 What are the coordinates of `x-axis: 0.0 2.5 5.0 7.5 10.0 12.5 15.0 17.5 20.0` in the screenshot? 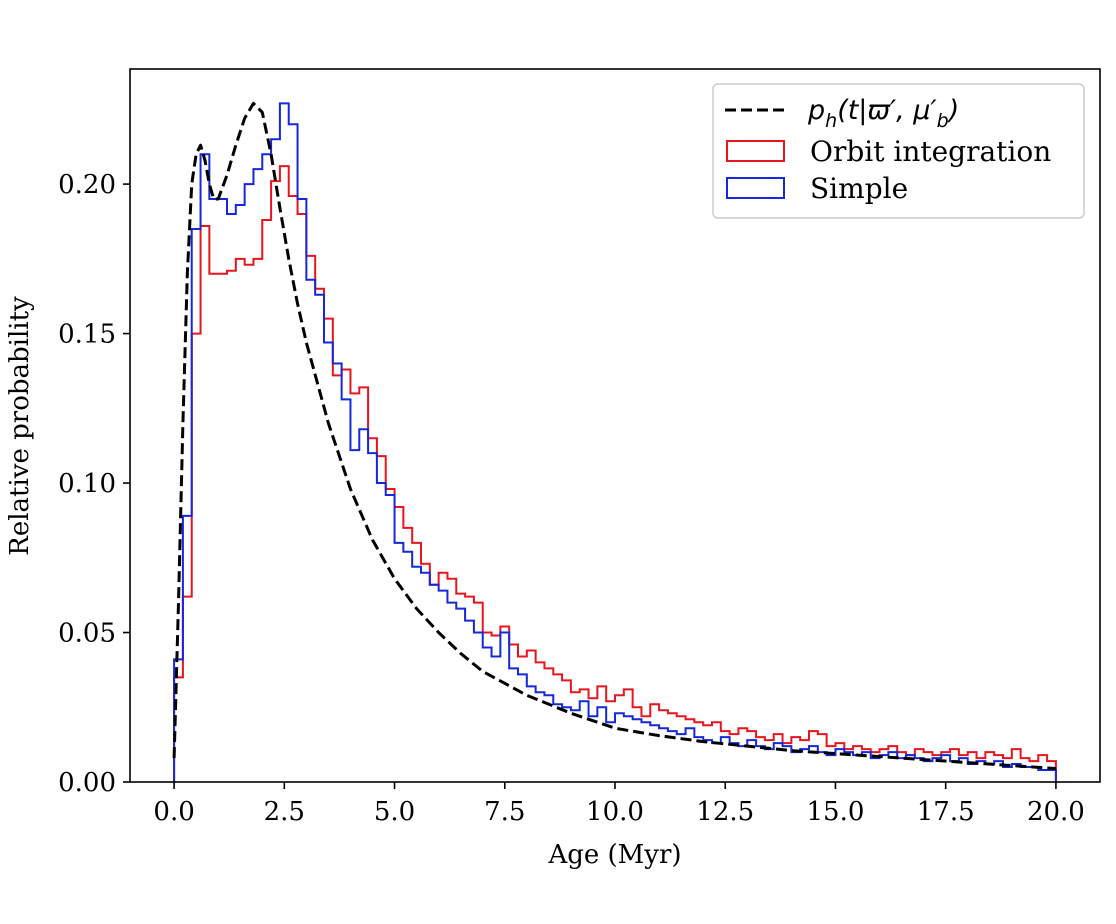 It's located at (619, 804).